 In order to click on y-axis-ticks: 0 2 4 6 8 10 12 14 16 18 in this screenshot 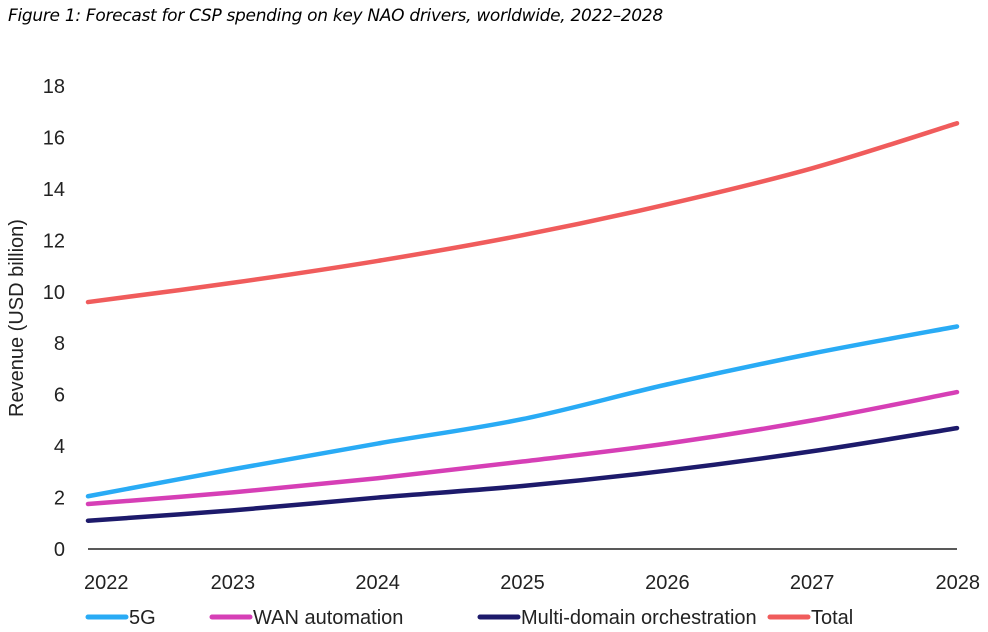, I will do `click(54, 318)`.